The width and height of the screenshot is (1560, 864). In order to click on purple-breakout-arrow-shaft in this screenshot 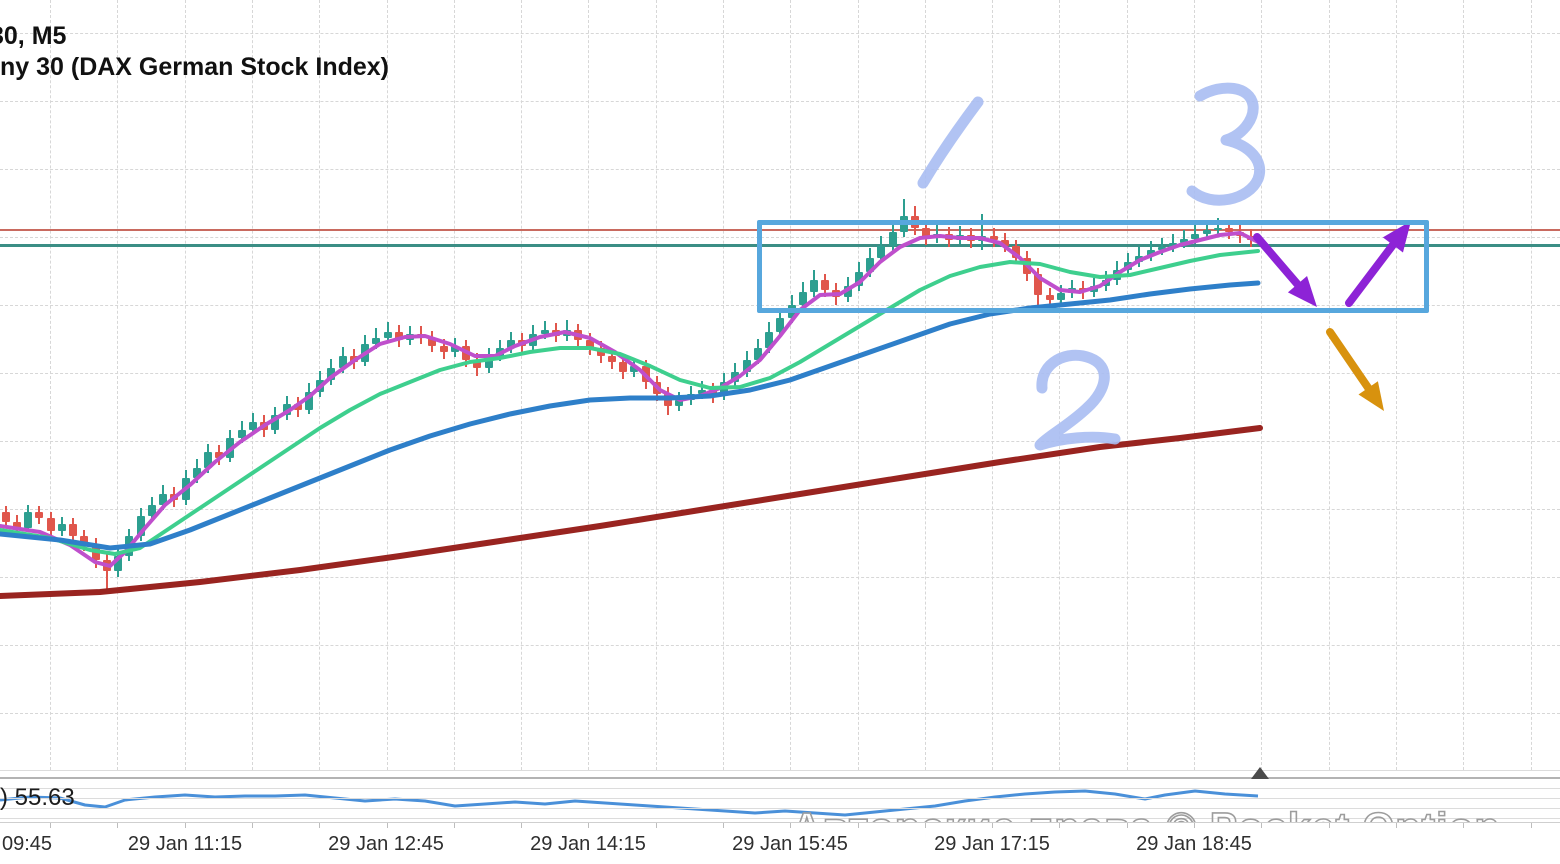, I will do `click(1371, 273)`.